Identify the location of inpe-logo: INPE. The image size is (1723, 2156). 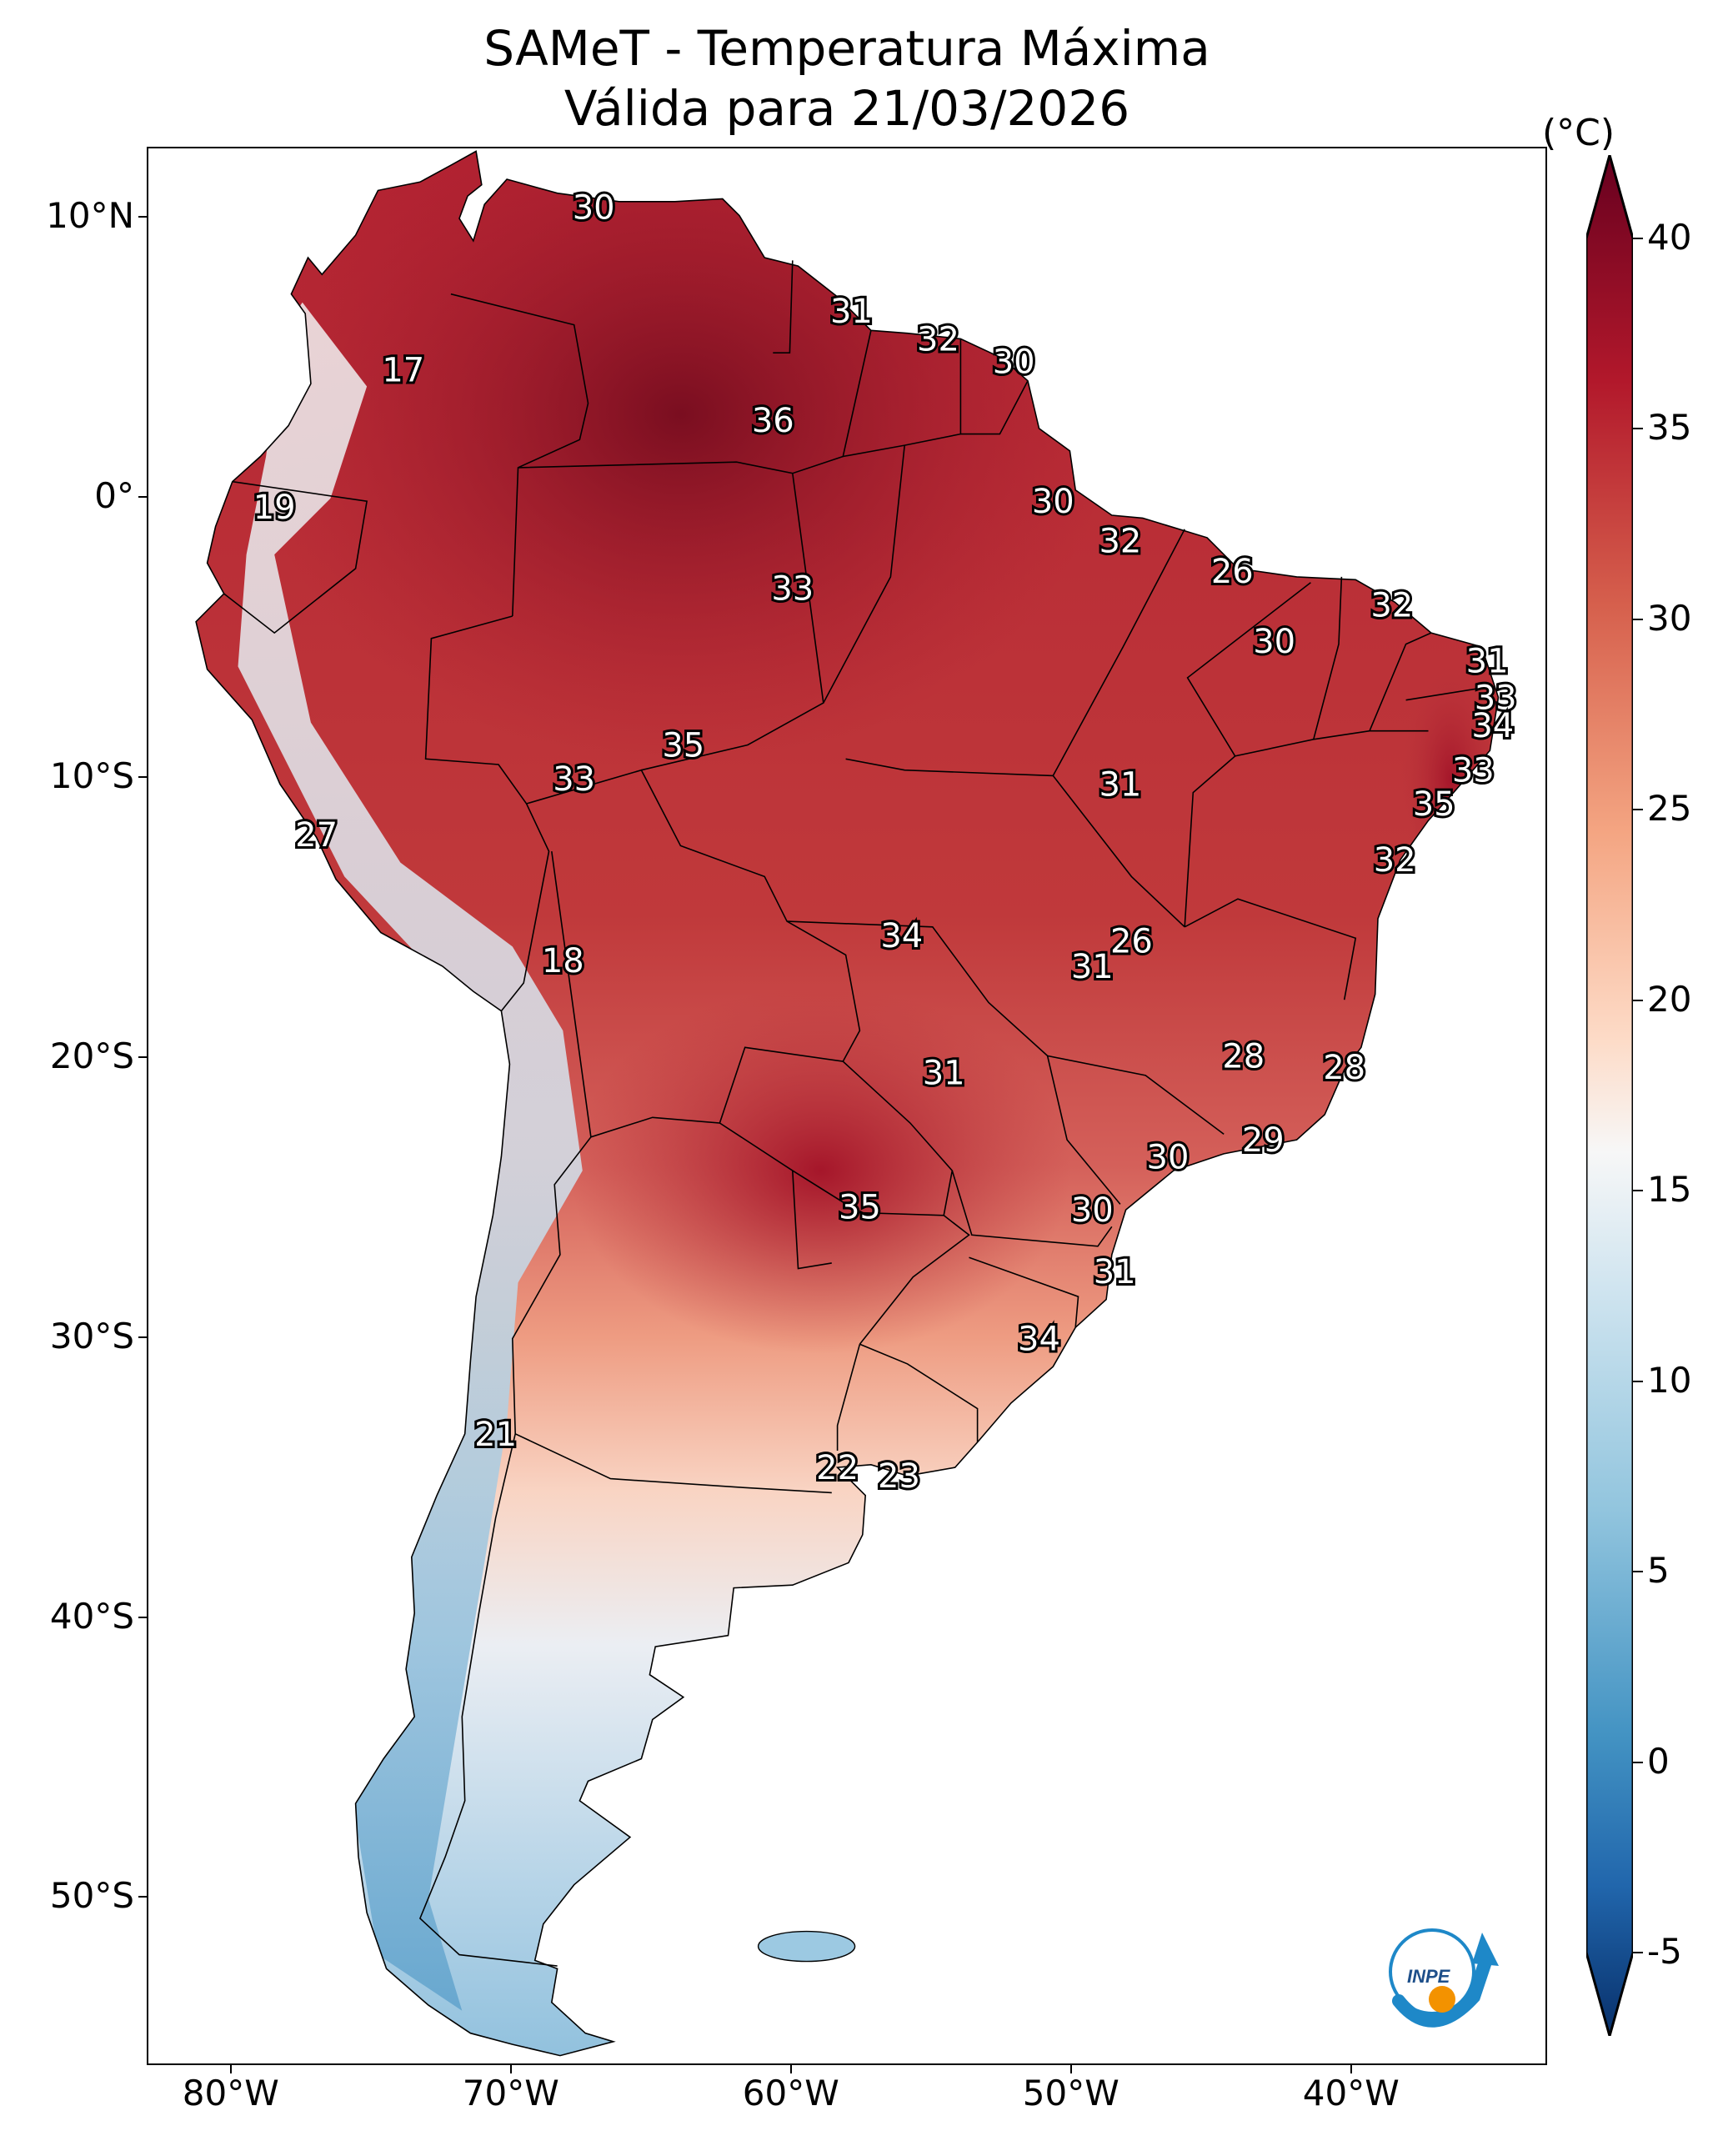
(1444, 1978).